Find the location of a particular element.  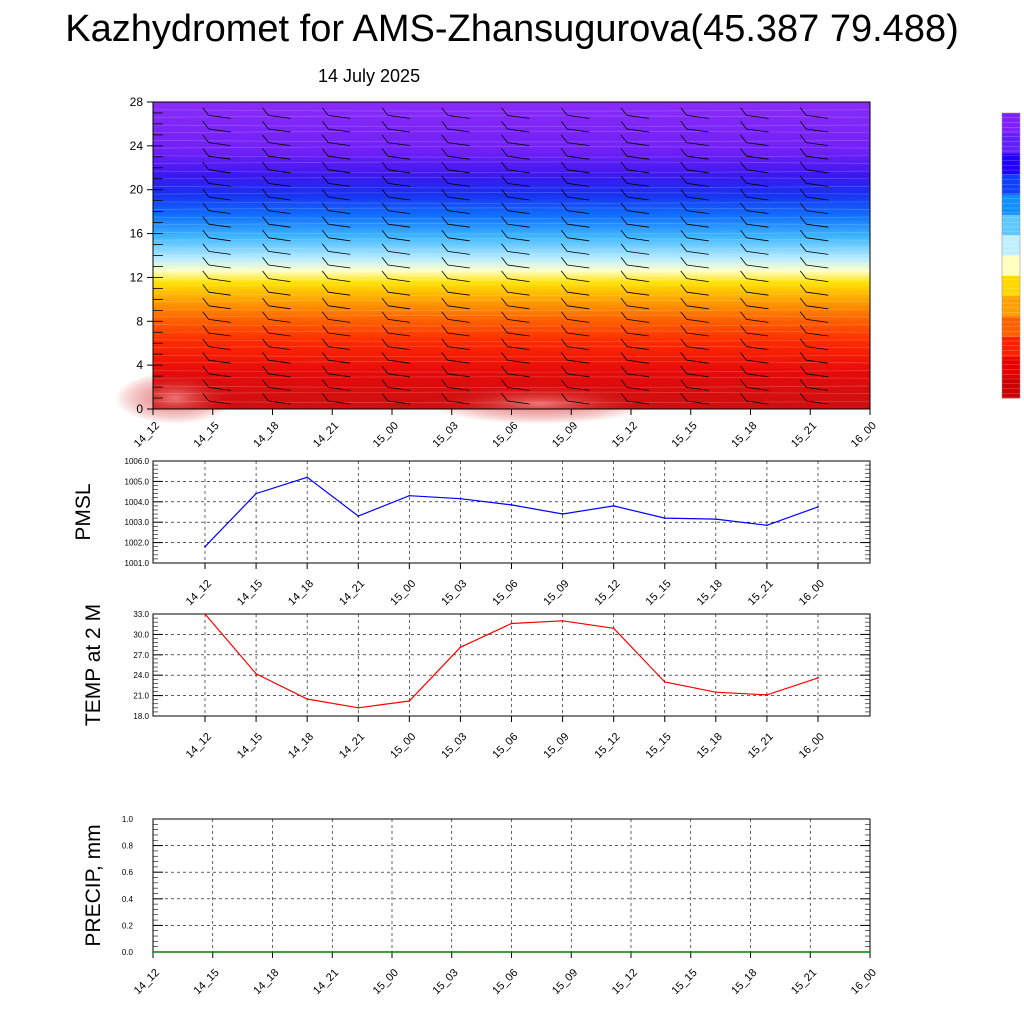

heatmap-warm-core is located at coordinates (540, 404).